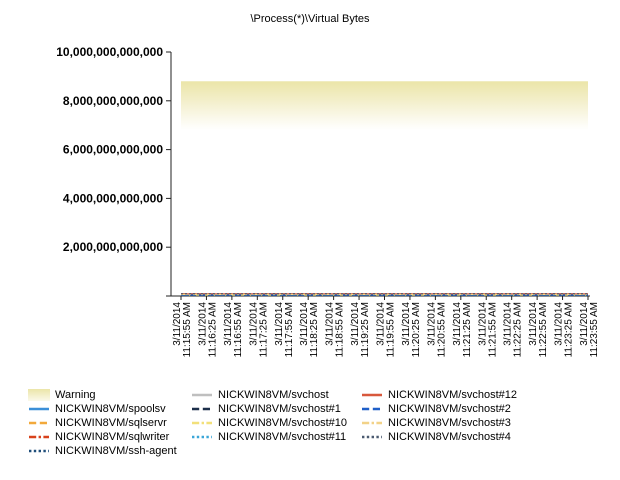  What do you see at coordinates (110, 409) in the screenshot?
I see `legend-label: NICKWIN8VM/spoolsv` at bounding box center [110, 409].